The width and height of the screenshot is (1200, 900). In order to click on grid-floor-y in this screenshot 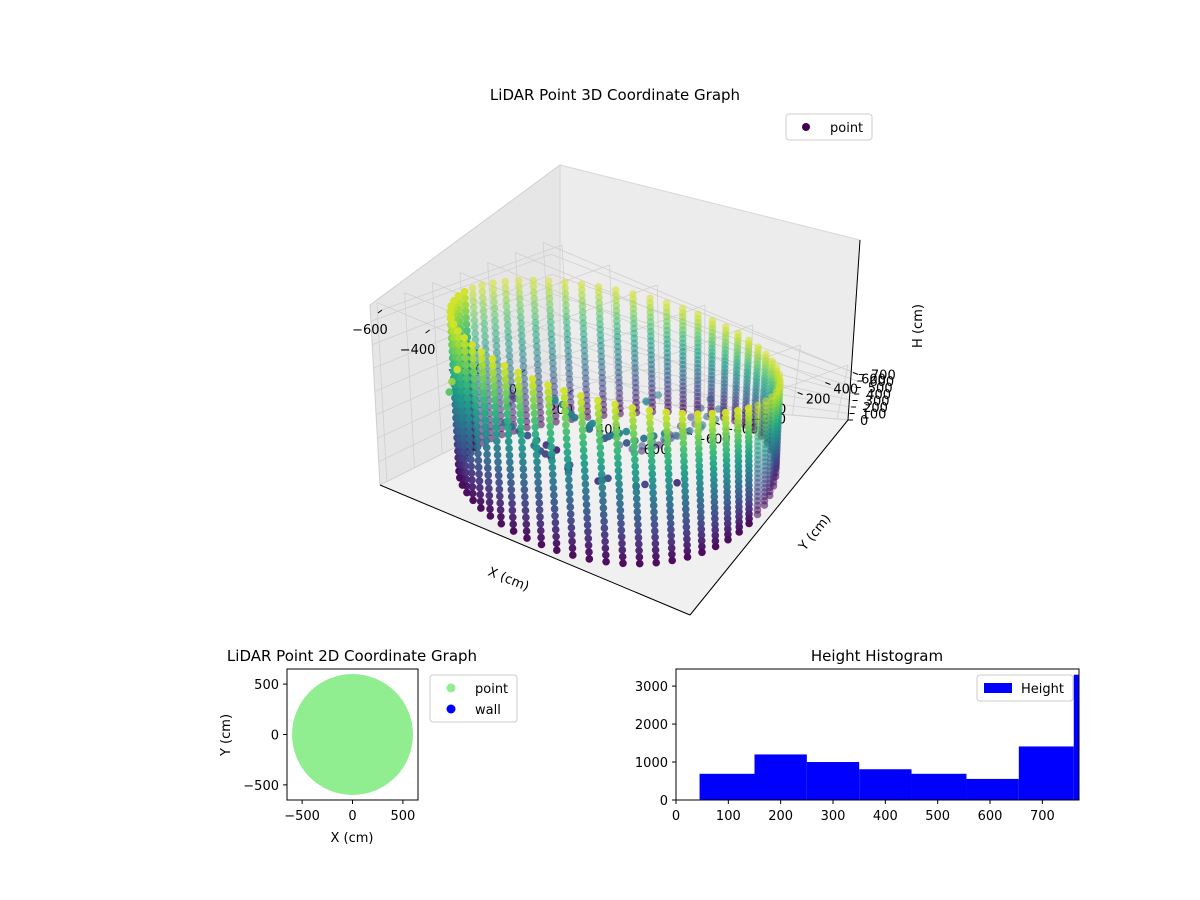, I will do `click(698, 307)`.